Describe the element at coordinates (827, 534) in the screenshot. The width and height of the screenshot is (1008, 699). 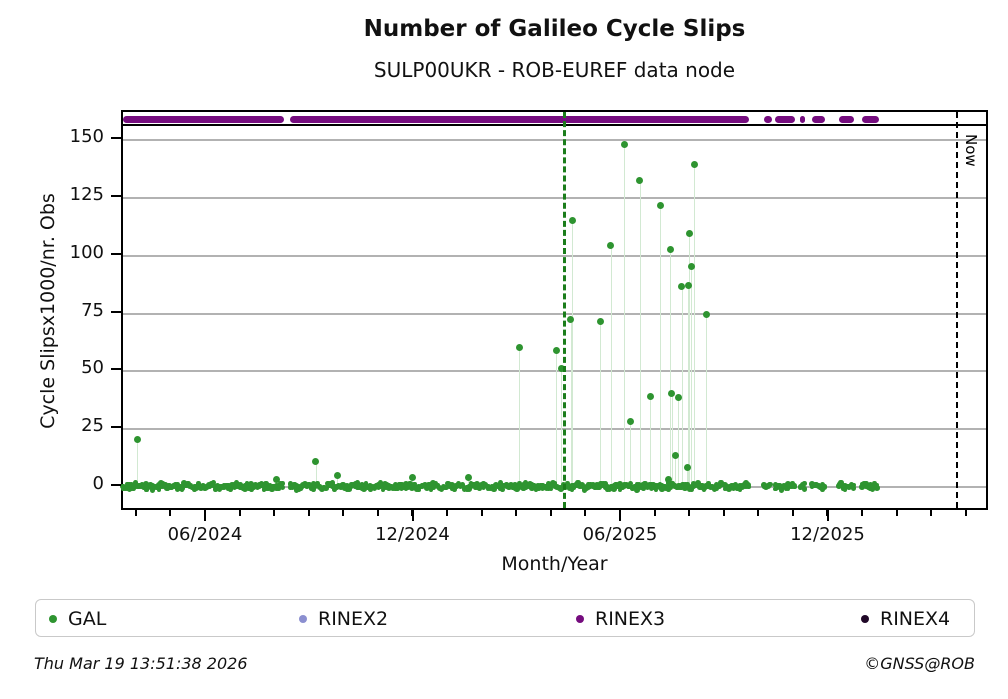
I see `x-tick-label-12/2025: 12/2025` at that location.